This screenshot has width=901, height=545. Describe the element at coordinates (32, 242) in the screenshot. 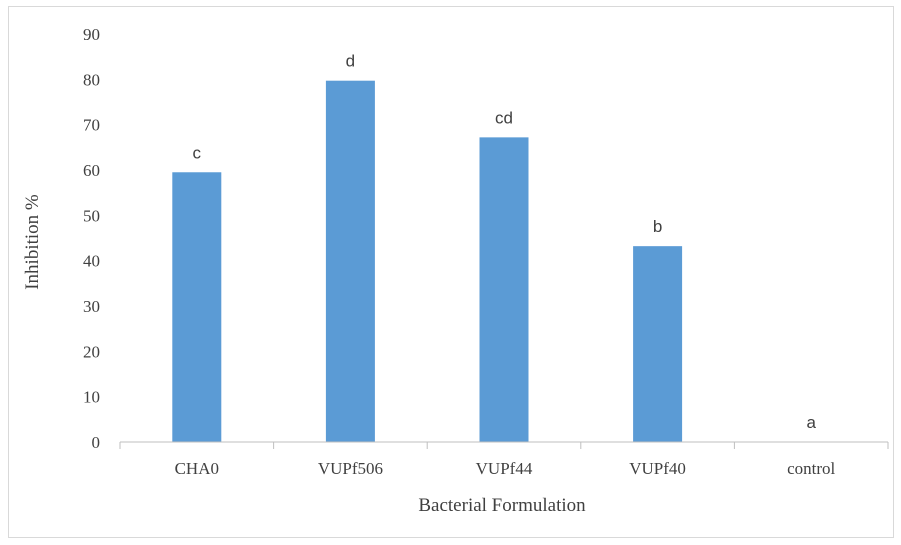

I see `y-axis-title: Inhibition %` at that location.